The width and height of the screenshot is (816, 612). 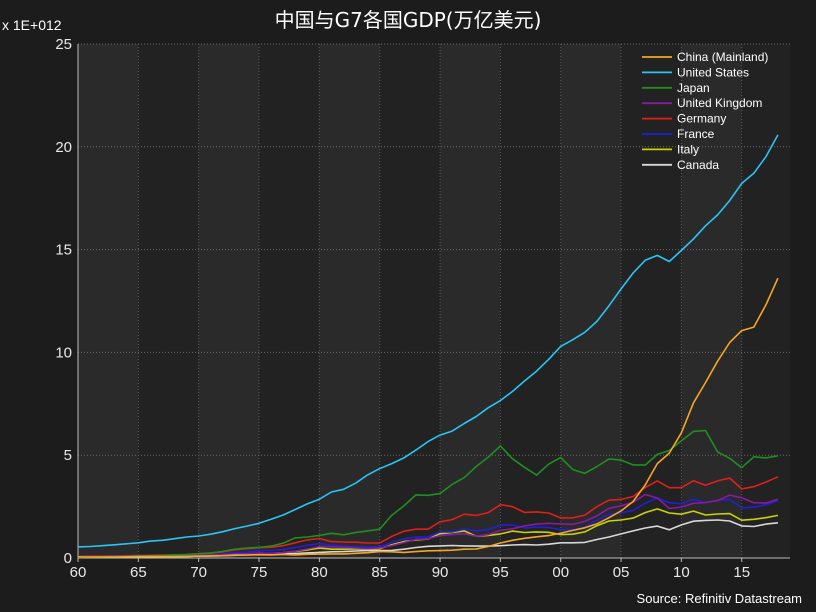 What do you see at coordinates (719, 103) in the screenshot?
I see `legend-label: United Kingdom` at bounding box center [719, 103].